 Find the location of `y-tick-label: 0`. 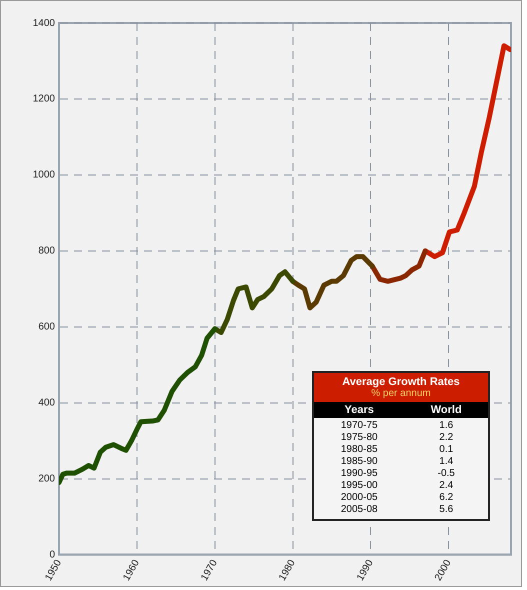

y-tick-label: 0 is located at coordinates (52, 554).